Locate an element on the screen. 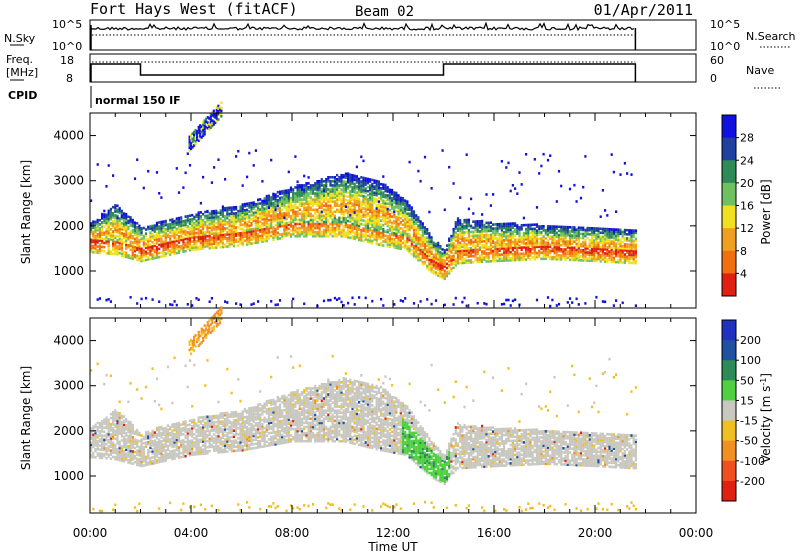  y-tick-label: 3000 is located at coordinates (68, 181).